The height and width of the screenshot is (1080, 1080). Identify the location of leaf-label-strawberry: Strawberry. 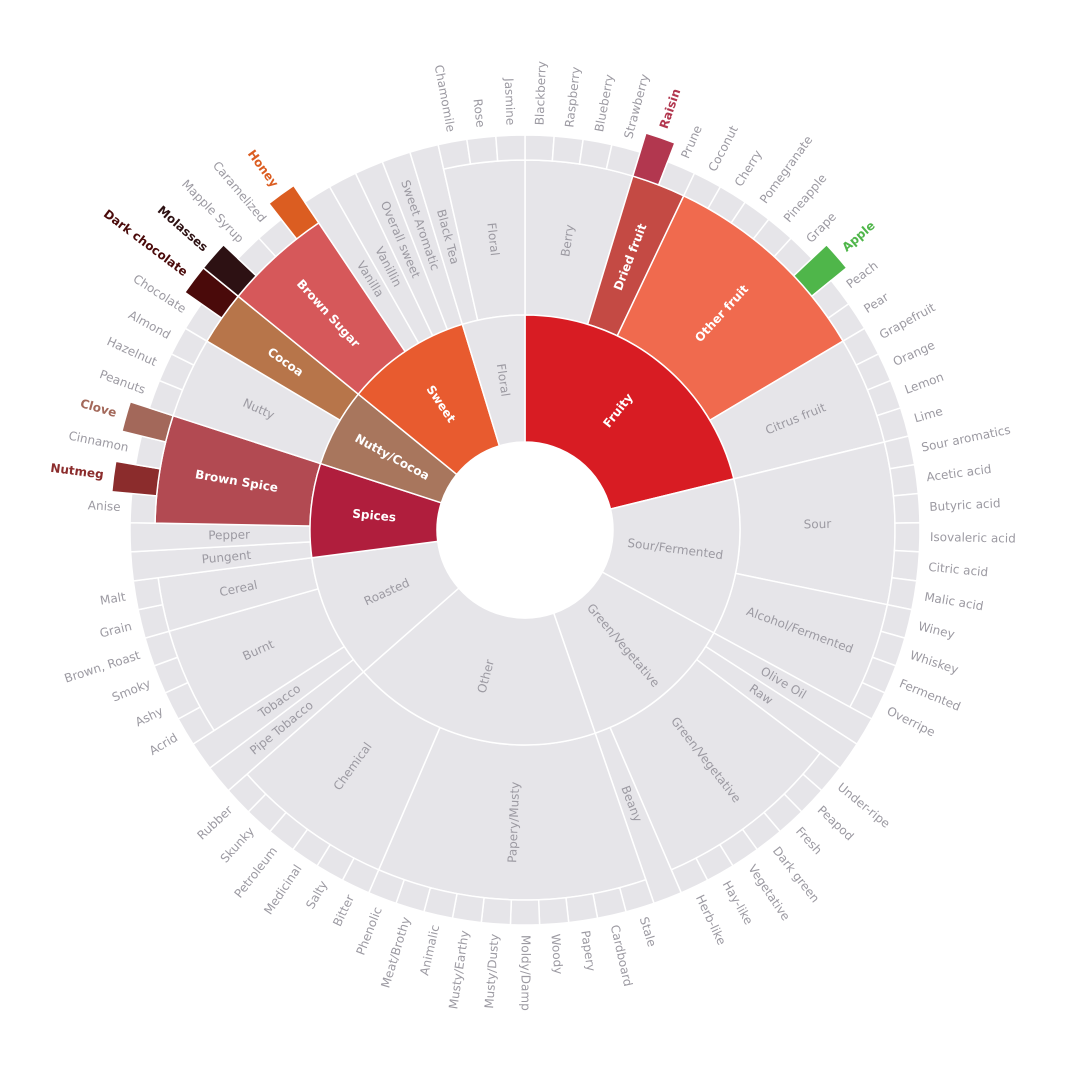
(636, 107).